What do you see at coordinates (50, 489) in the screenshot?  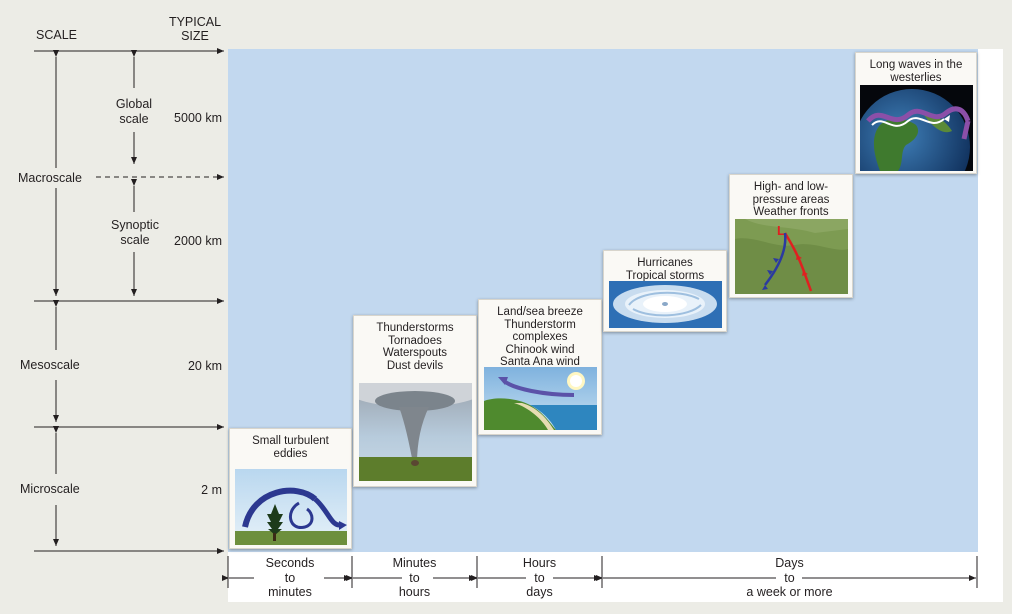 I see `microscale-label: Microscale` at bounding box center [50, 489].